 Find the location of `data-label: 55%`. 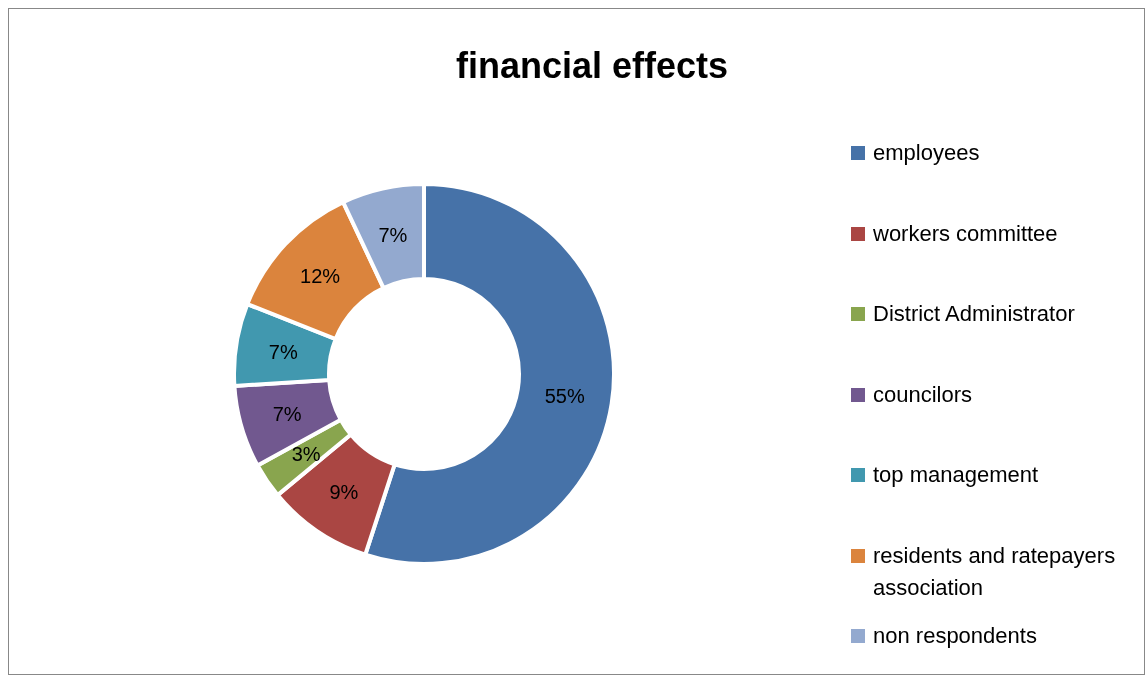

data-label: 55% is located at coordinates (564, 396).